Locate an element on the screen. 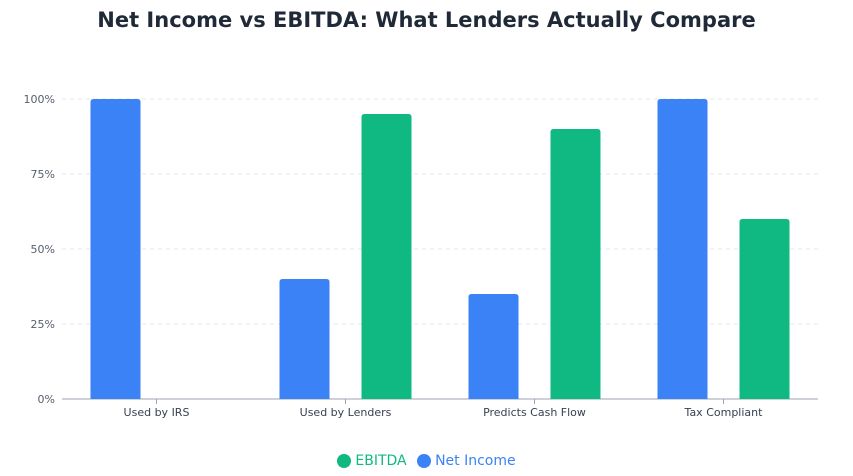 The image size is (853, 476). x-tick-label: Predicts Cash Flow is located at coordinates (534, 412).